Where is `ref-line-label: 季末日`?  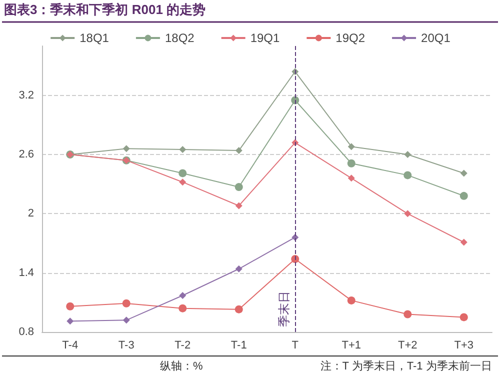
ref-line-label: 季末日 is located at coordinates (284, 309).